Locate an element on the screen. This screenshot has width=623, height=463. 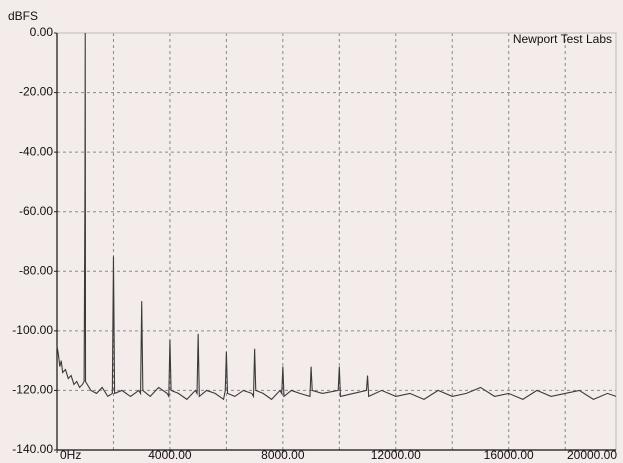
x-tick-label: 0Hz is located at coordinates (70, 455).